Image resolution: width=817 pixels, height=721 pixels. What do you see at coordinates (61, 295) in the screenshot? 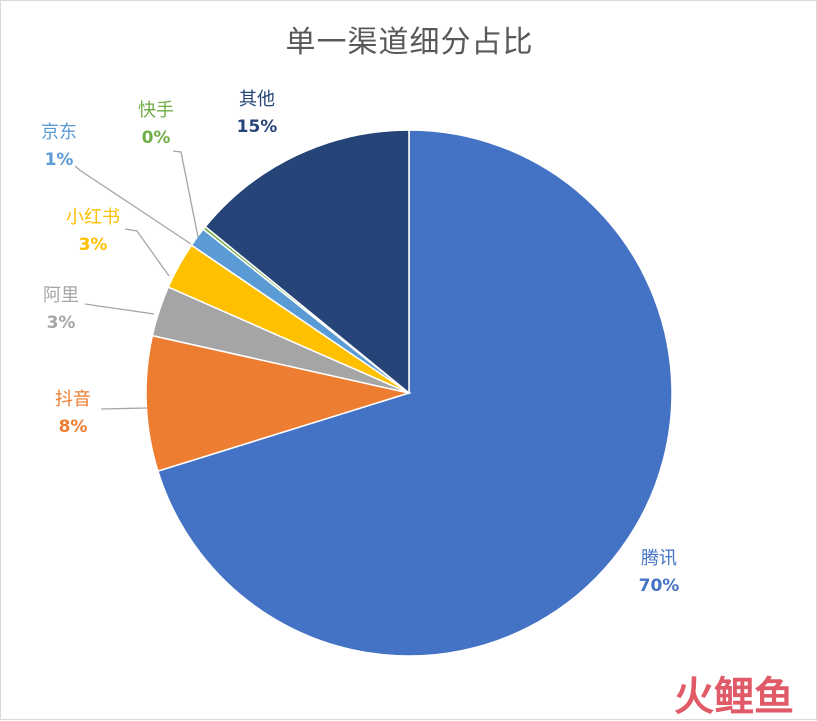
I see `slice-name-label: 阿里` at bounding box center [61, 295].